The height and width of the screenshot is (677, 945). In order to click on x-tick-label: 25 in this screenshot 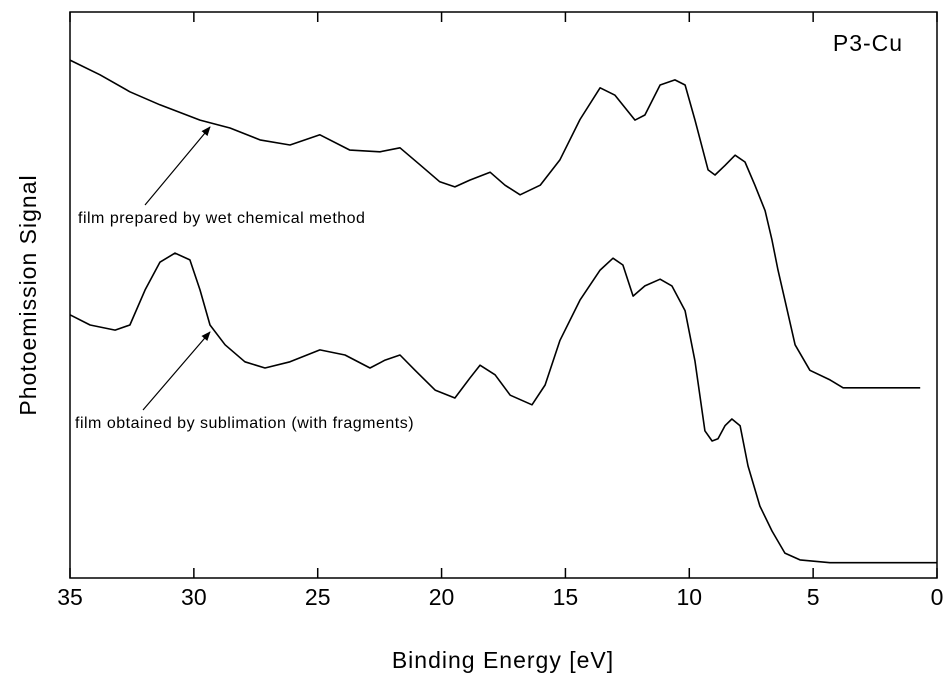, I will do `click(318, 597)`.